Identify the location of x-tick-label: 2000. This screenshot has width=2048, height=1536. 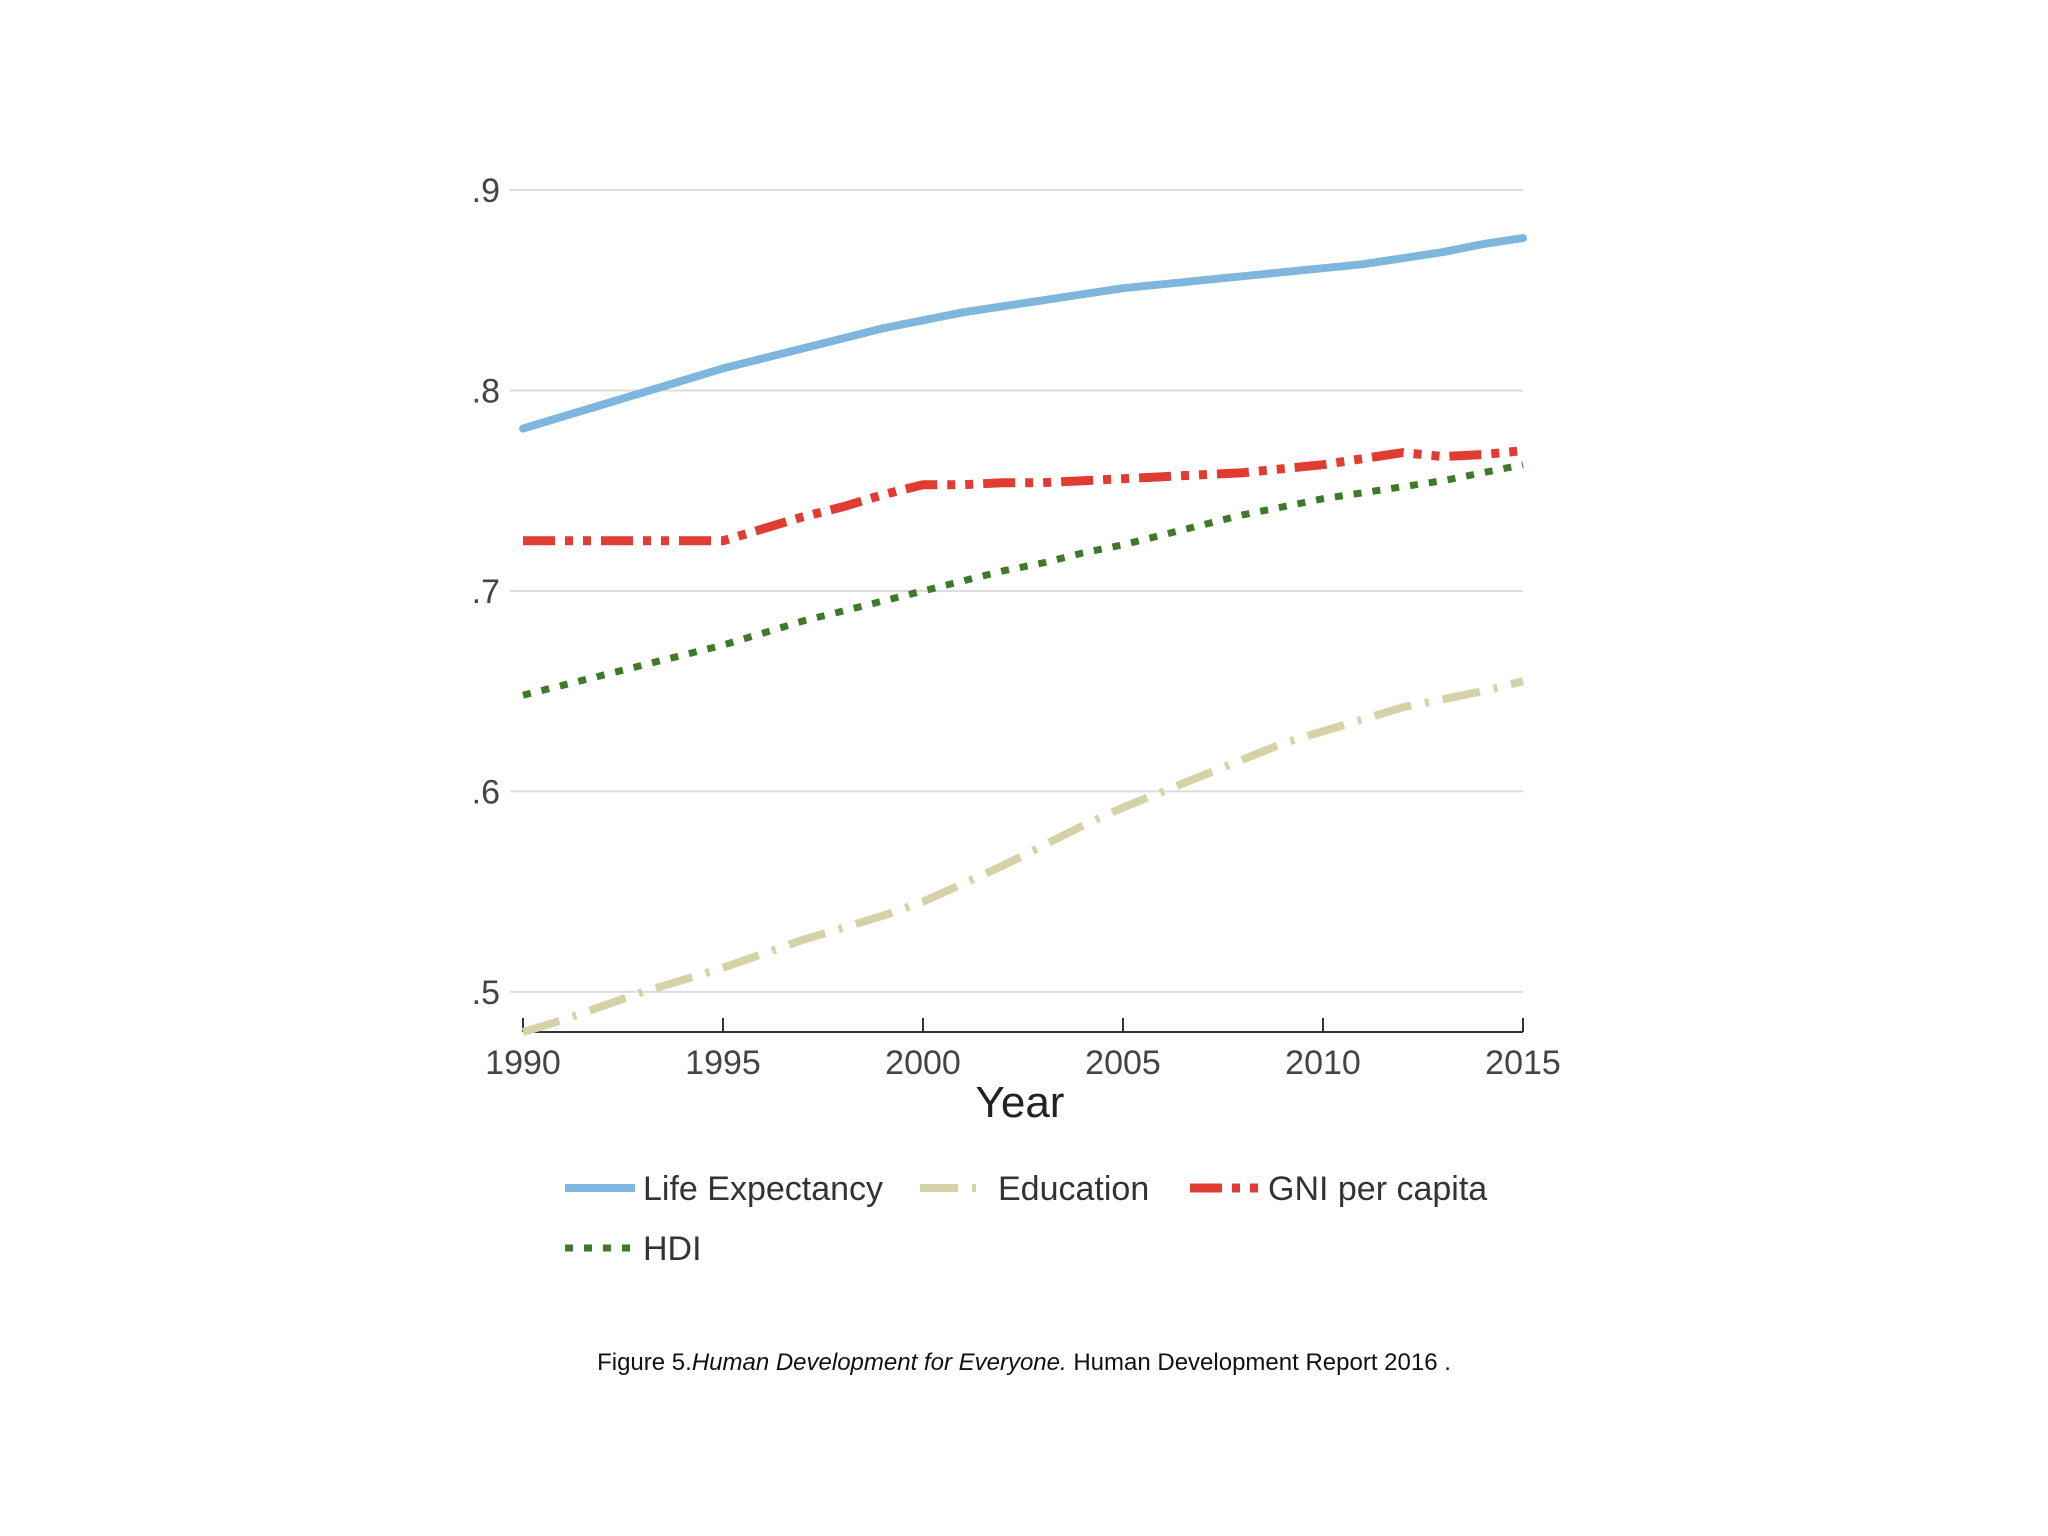
(923, 1063).